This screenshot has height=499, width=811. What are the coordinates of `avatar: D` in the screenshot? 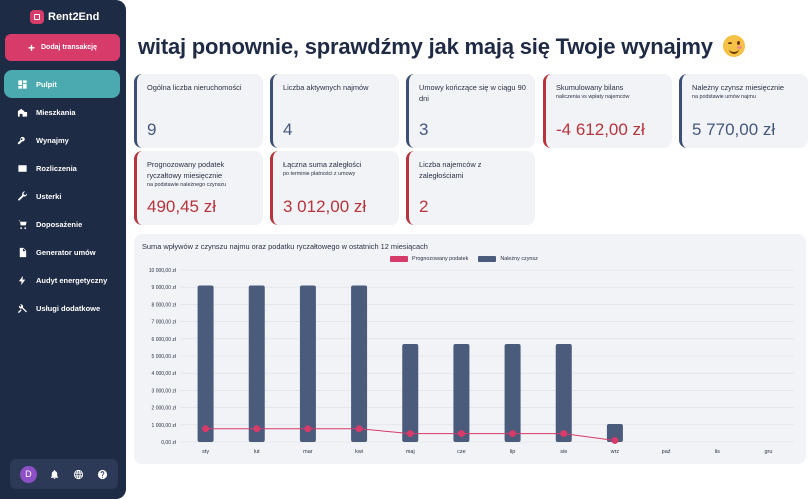 It's located at (28, 474).